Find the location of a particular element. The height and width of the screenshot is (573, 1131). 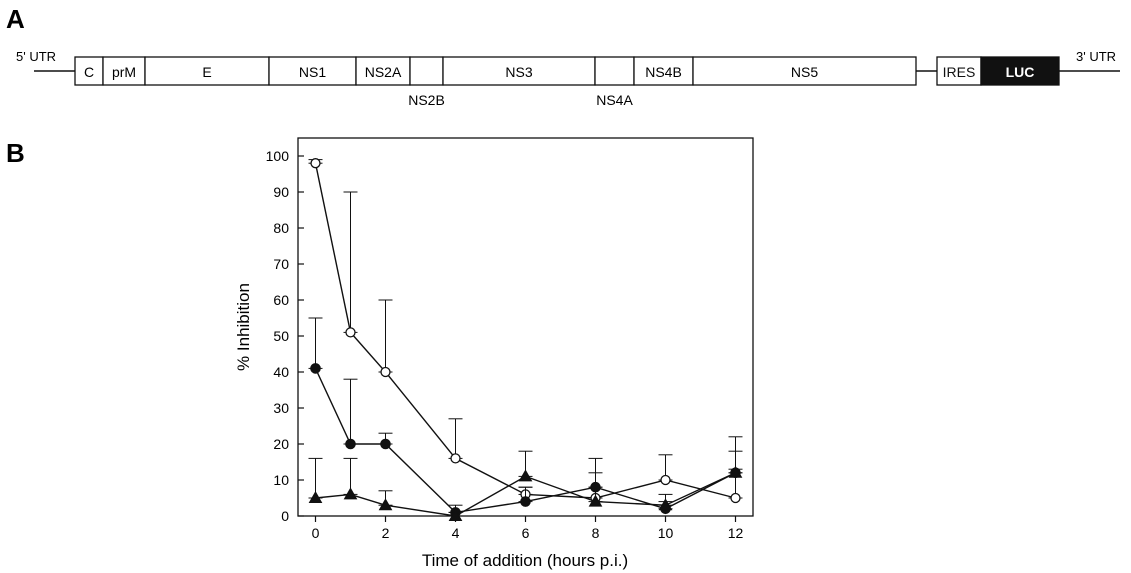

y-tick-label: 40 is located at coordinates (281, 372).